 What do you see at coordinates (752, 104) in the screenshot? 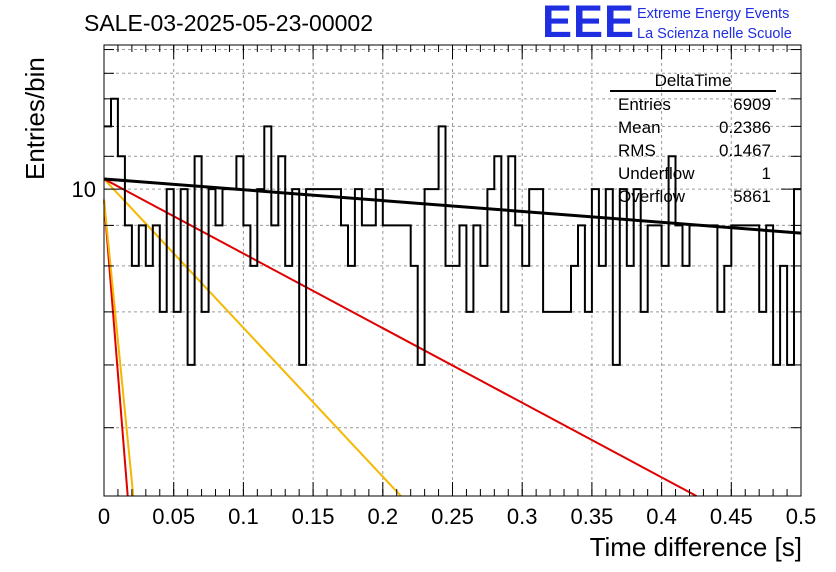
I see `stats-value: 6909` at bounding box center [752, 104].